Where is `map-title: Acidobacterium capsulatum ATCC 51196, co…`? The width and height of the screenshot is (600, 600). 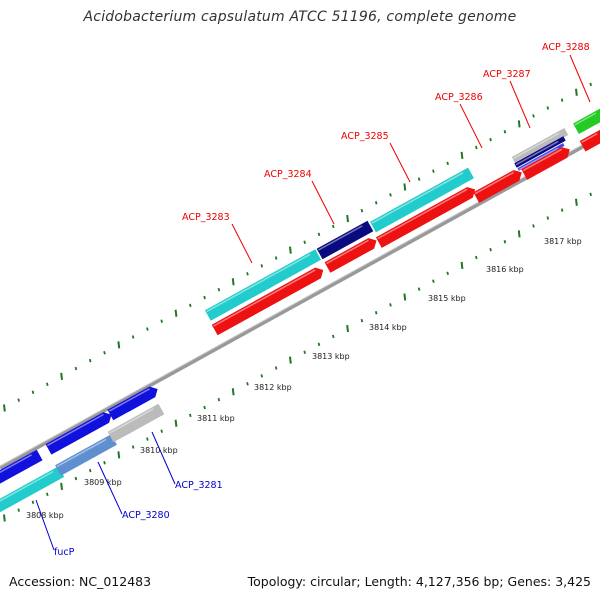
map-title: Acidobacterium capsulatum ATCC 51196, co… is located at coordinates (300, 17).